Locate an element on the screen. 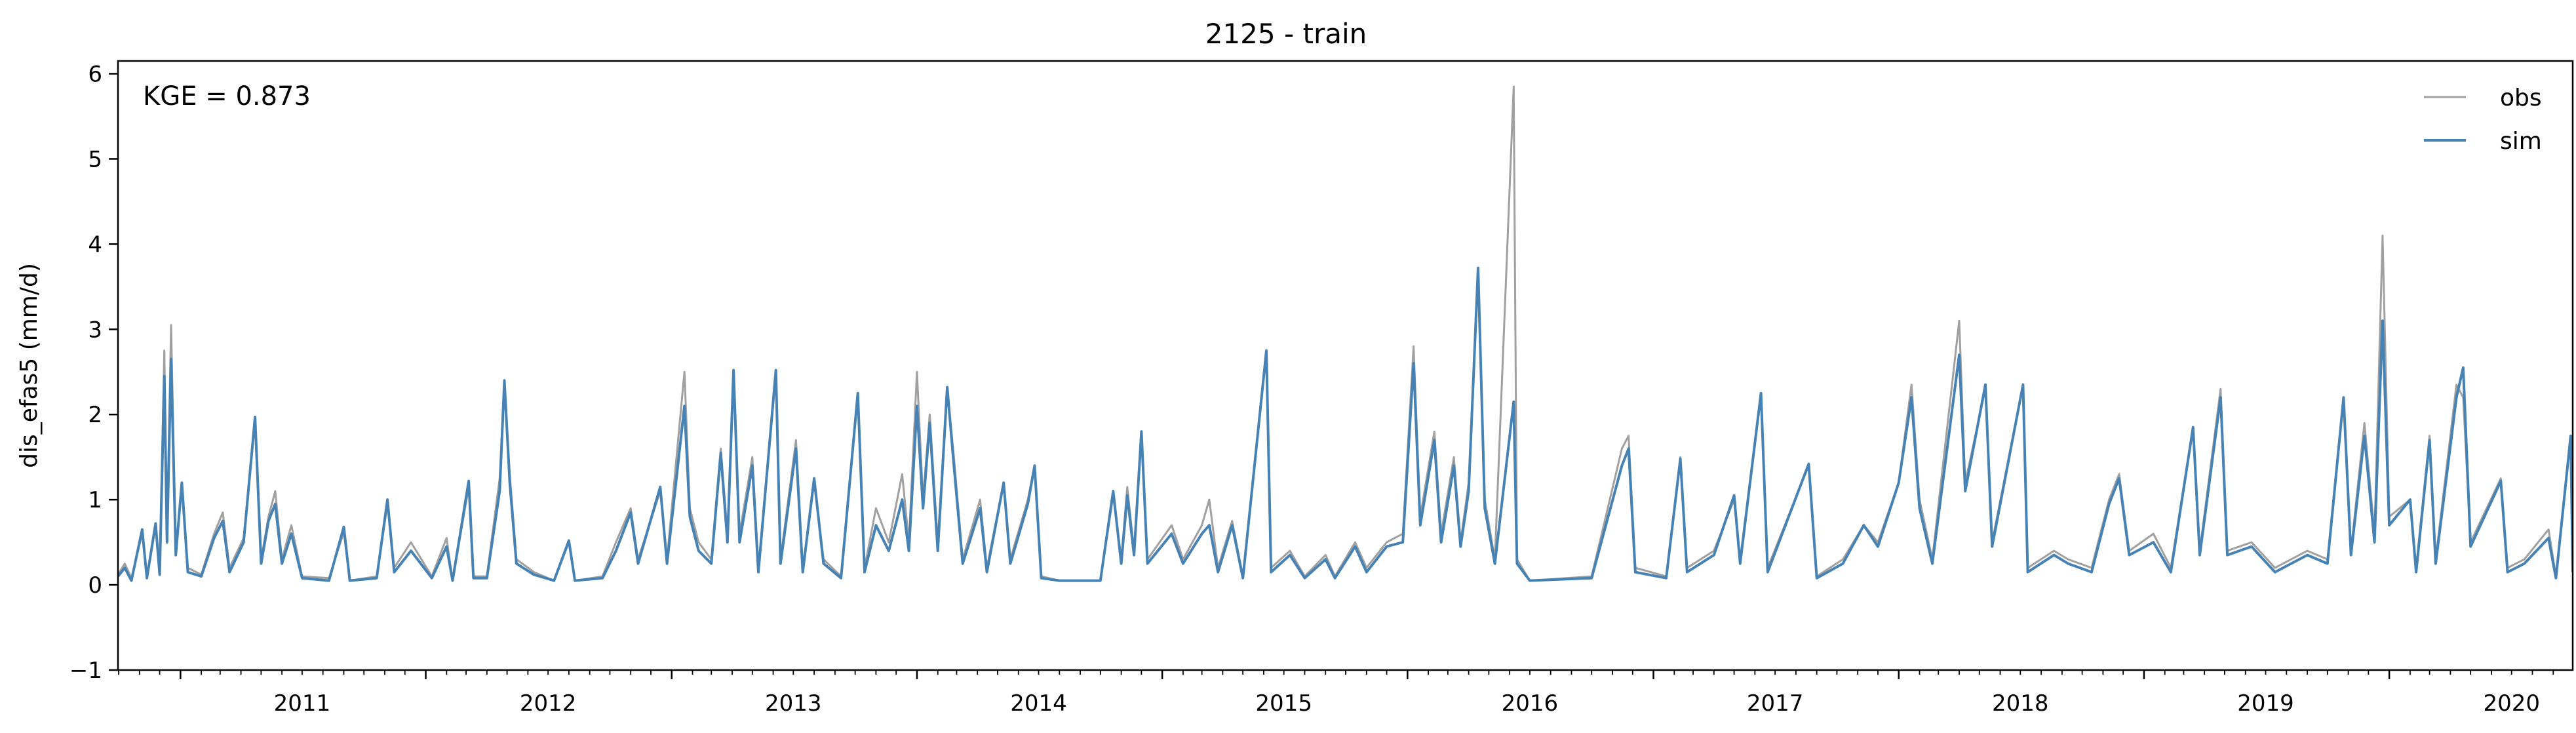  x-tick-label: 2019 is located at coordinates (2265, 703).